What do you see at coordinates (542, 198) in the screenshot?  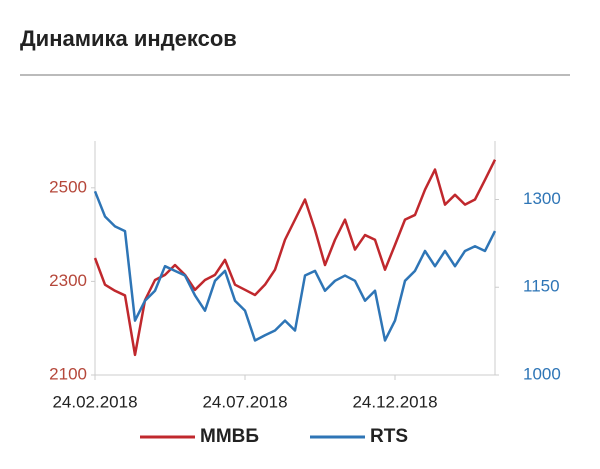 I see `y2-tick-label: 1300` at bounding box center [542, 198].